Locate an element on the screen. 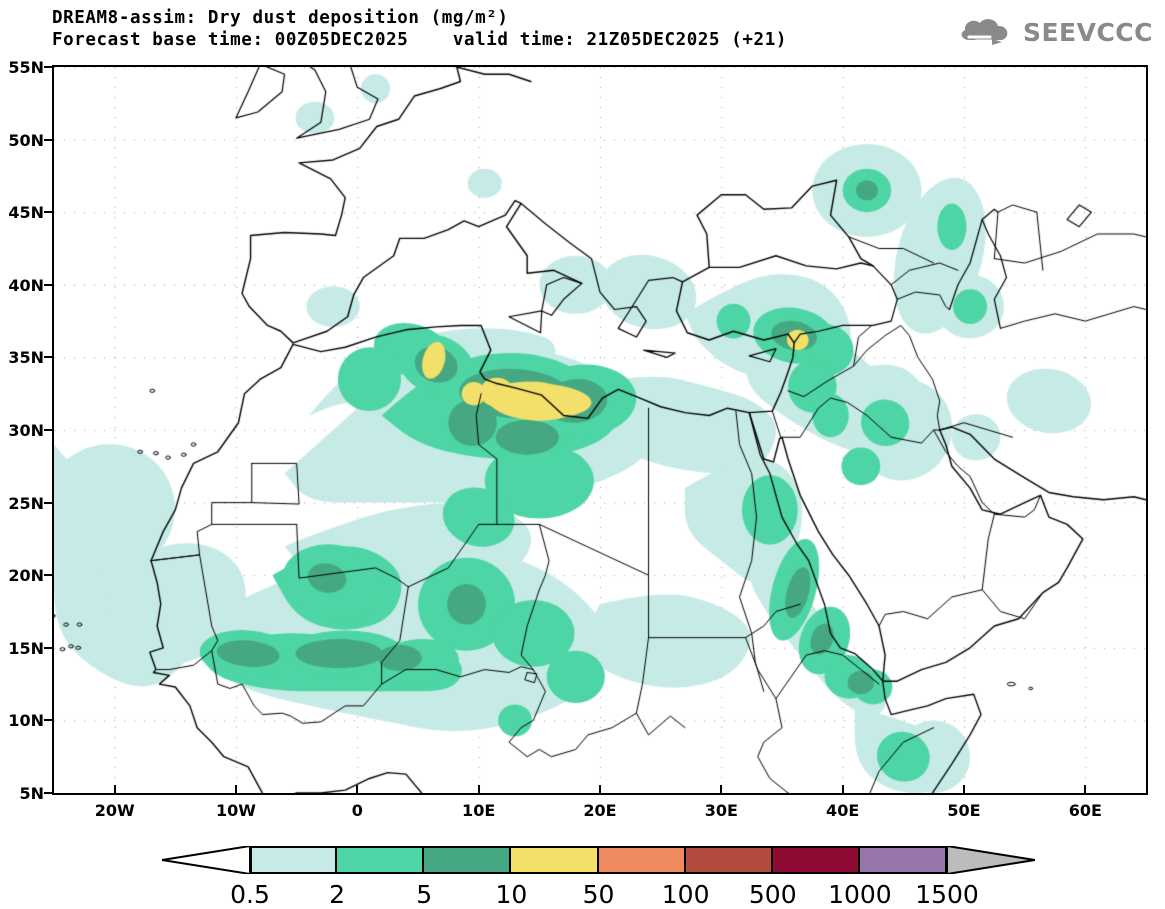 The width and height of the screenshot is (1165, 909). x-axis-label: 0 is located at coordinates (357, 810).